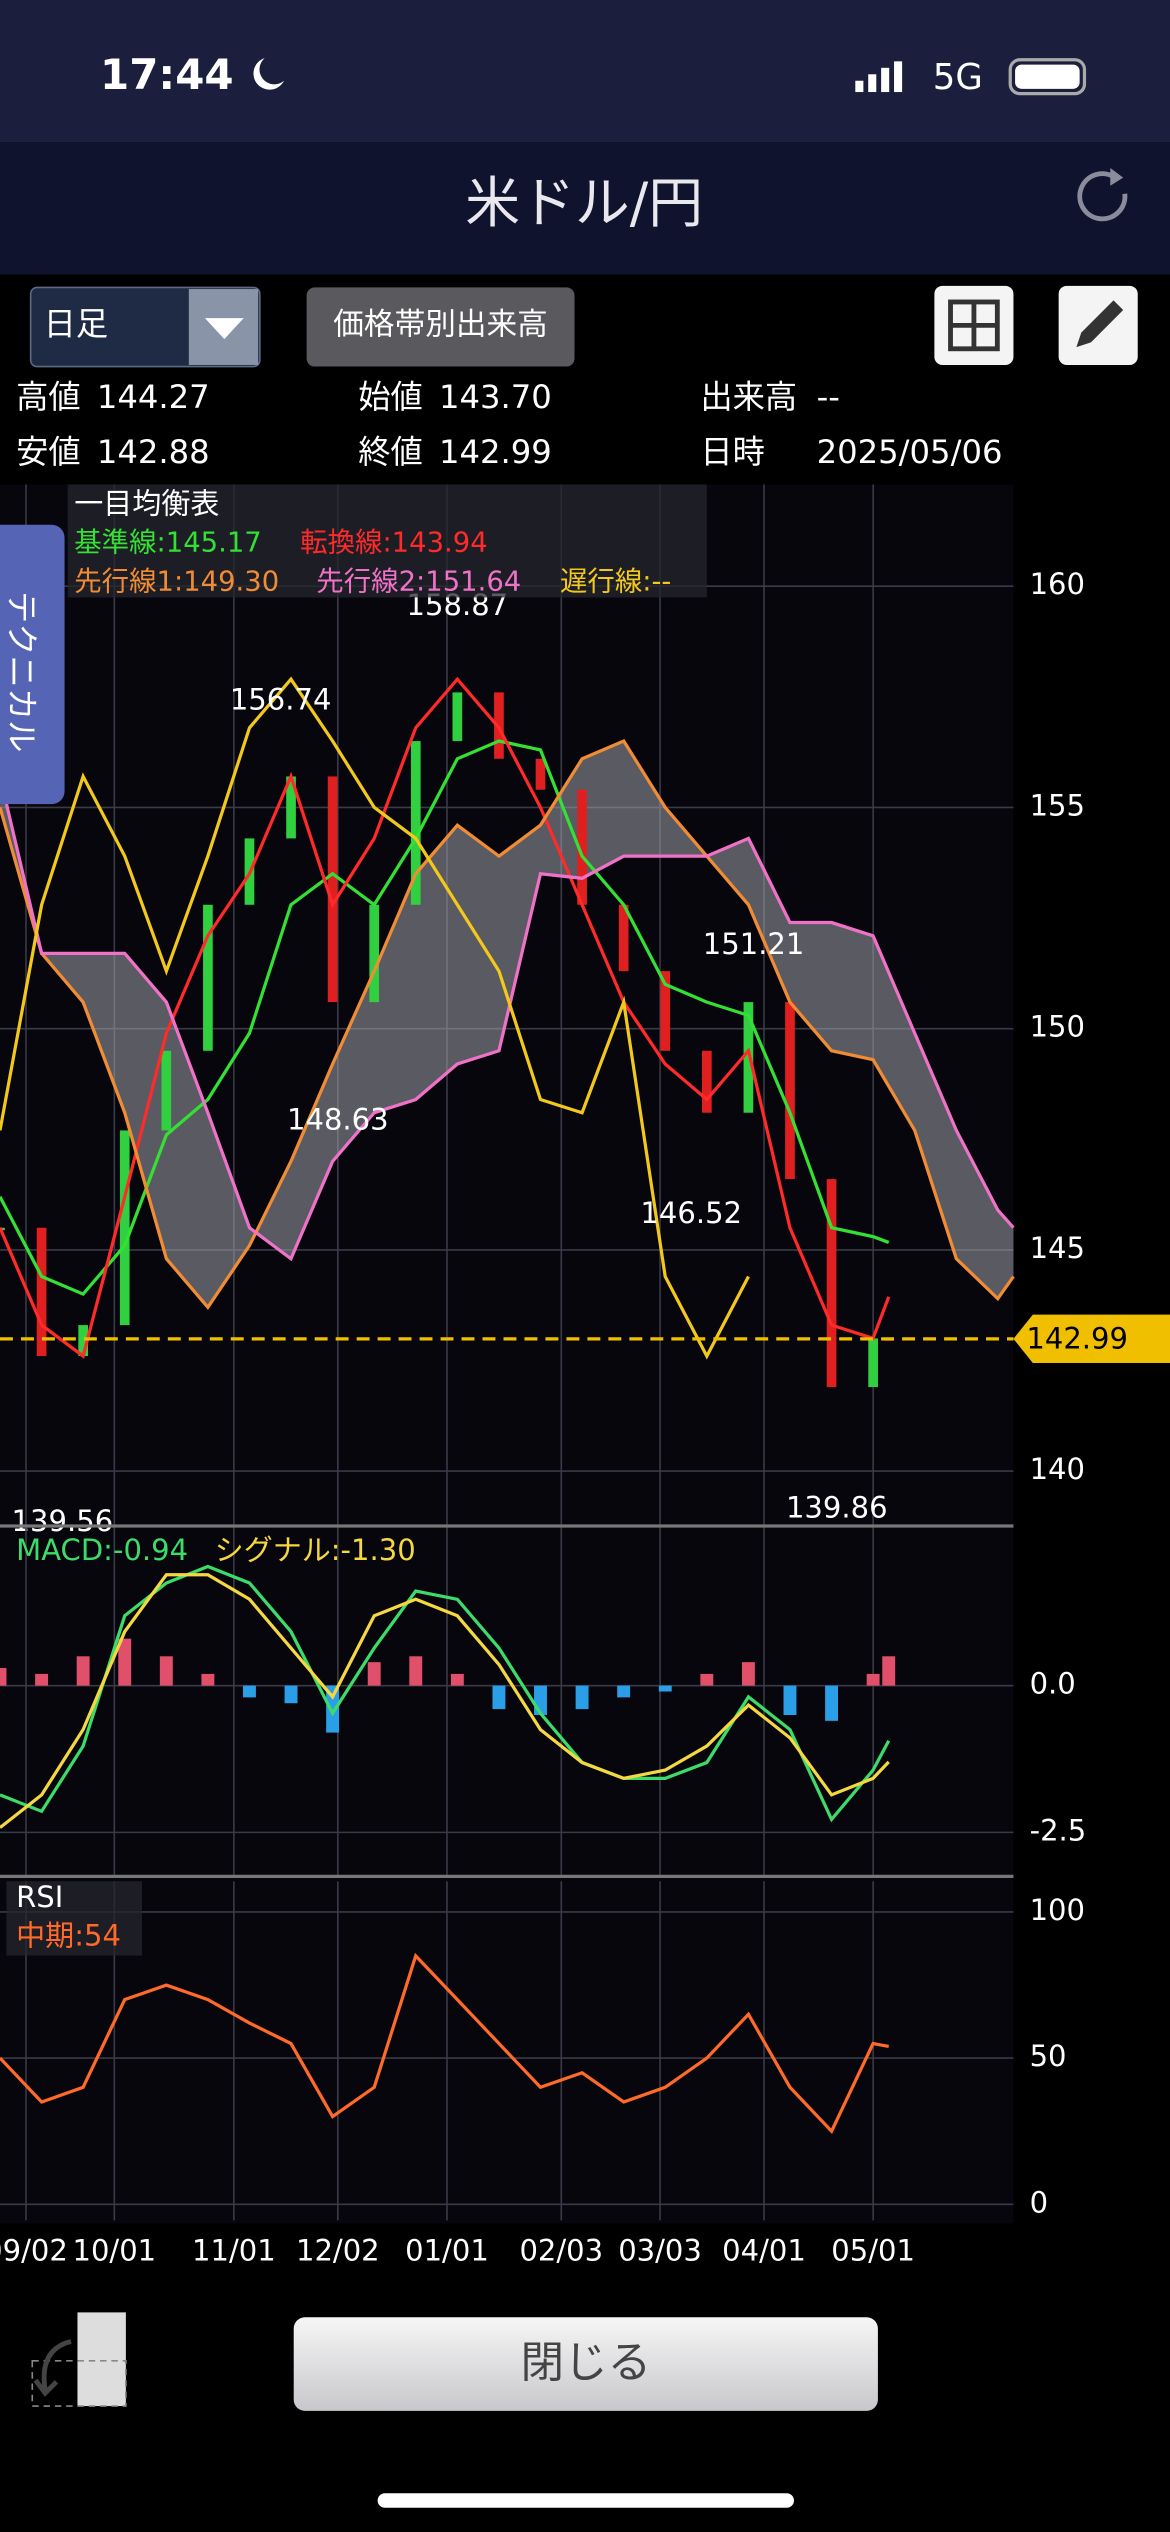 This screenshot has width=1170, height=2532. What do you see at coordinates (315, 1550) in the screenshot?
I see `legend-entry: シグナル:-1.30` at bounding box center [315, 1550].